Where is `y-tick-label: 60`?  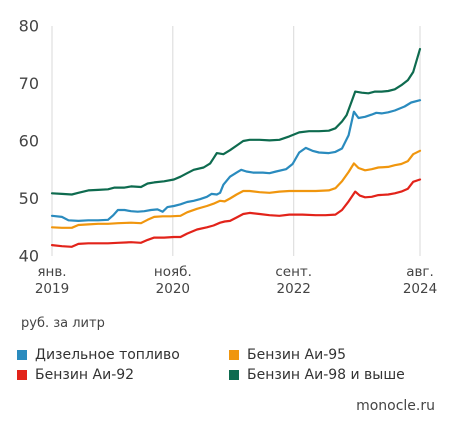
y-tick-label: 60 is located at coordinates (29, 141).